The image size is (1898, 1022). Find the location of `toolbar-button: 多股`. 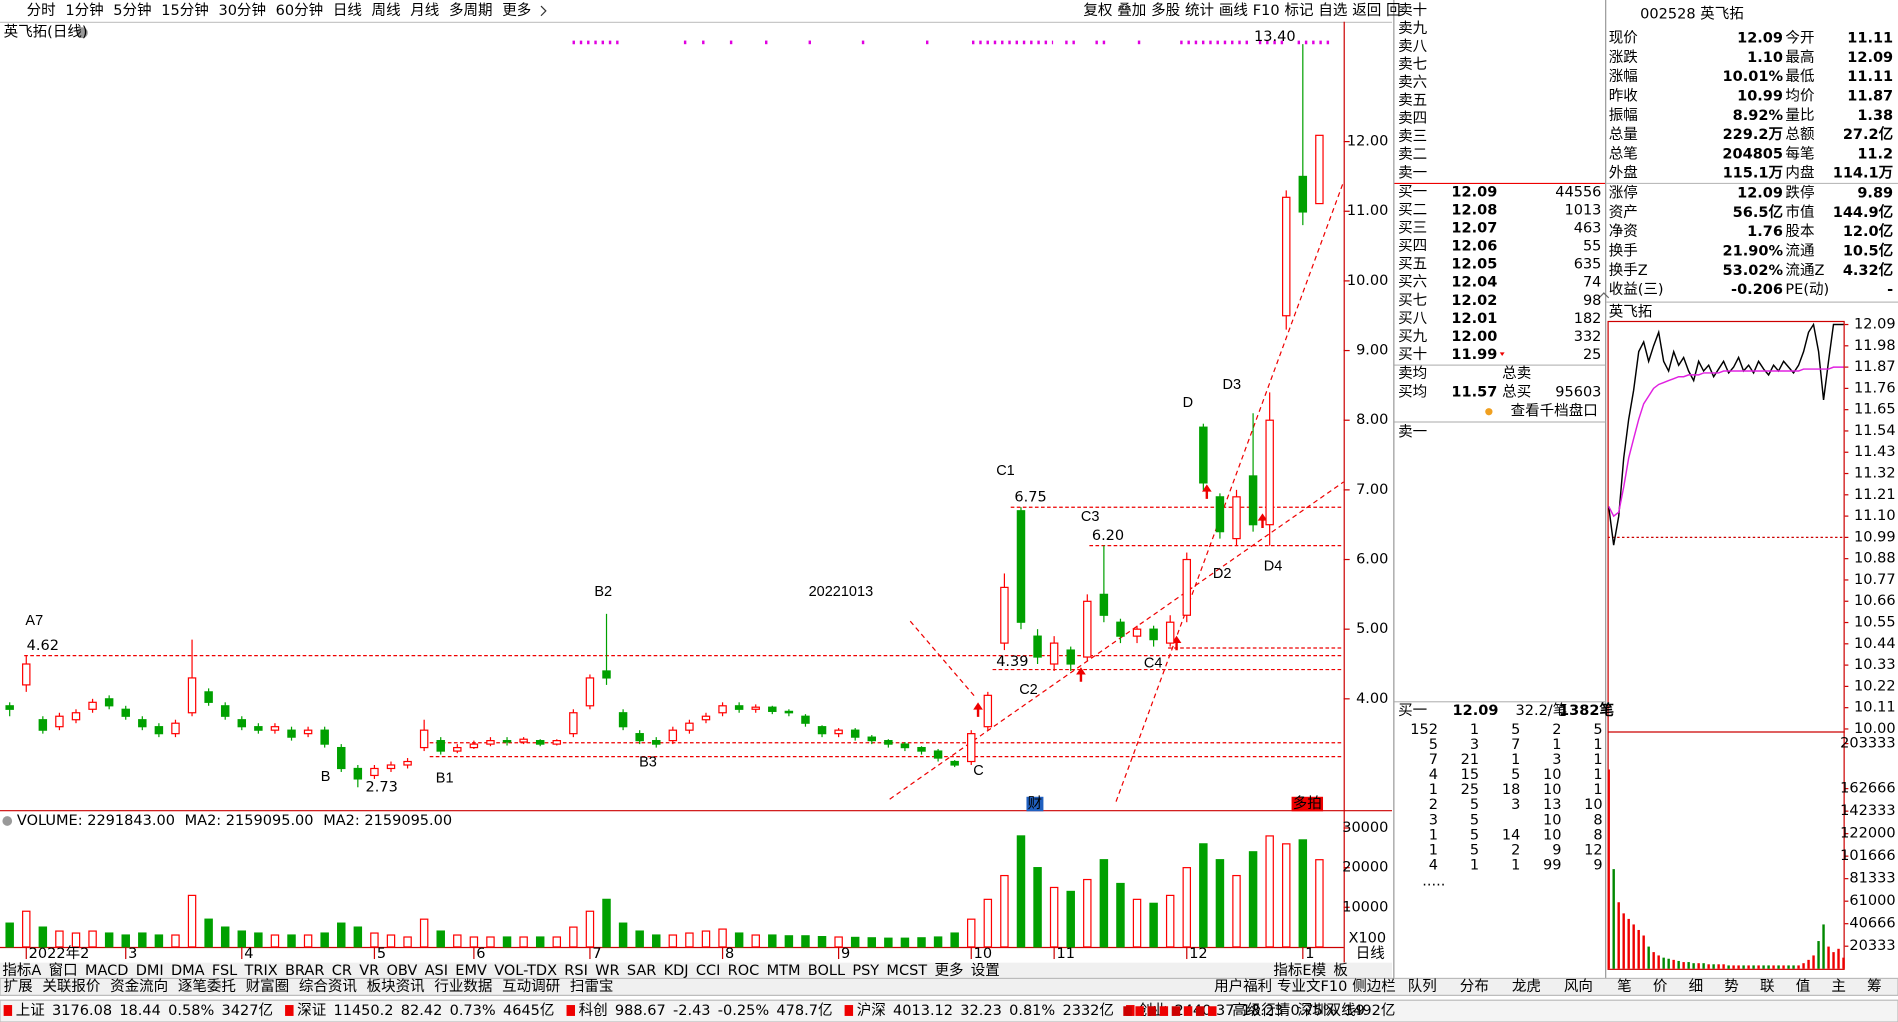

toolbar-button: 多股 is located at coordinates (1165, 10).